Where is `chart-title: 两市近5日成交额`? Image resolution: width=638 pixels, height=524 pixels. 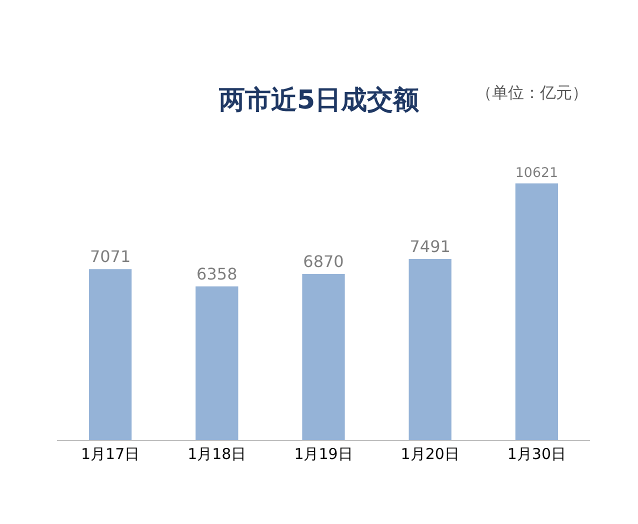
chart-title: 两市近5日成交额 is located at coordinates (319, 101).